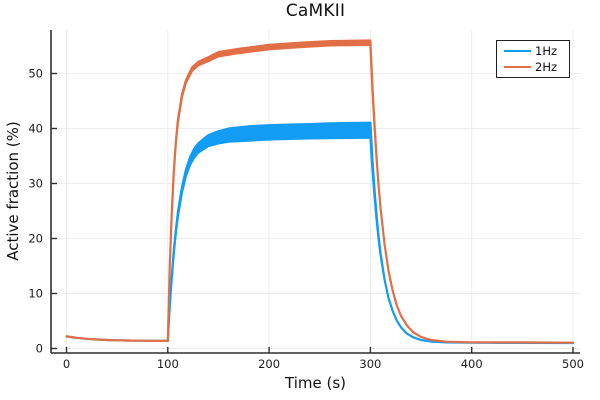 Image resolution: width=600 pixels, height=400 pixels. Describe the element at coordinates (546, 50) in the screenshot. I see `legend-label: 1Hz` at that location.